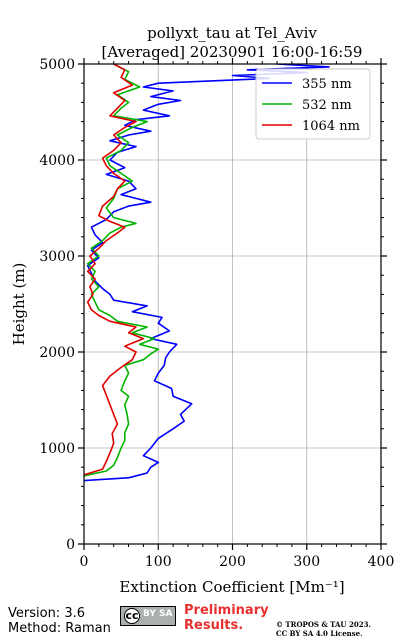  Describe the element at coordinates (84, 562) in the screenshot. I see `x-tick-label: 0` at that location.